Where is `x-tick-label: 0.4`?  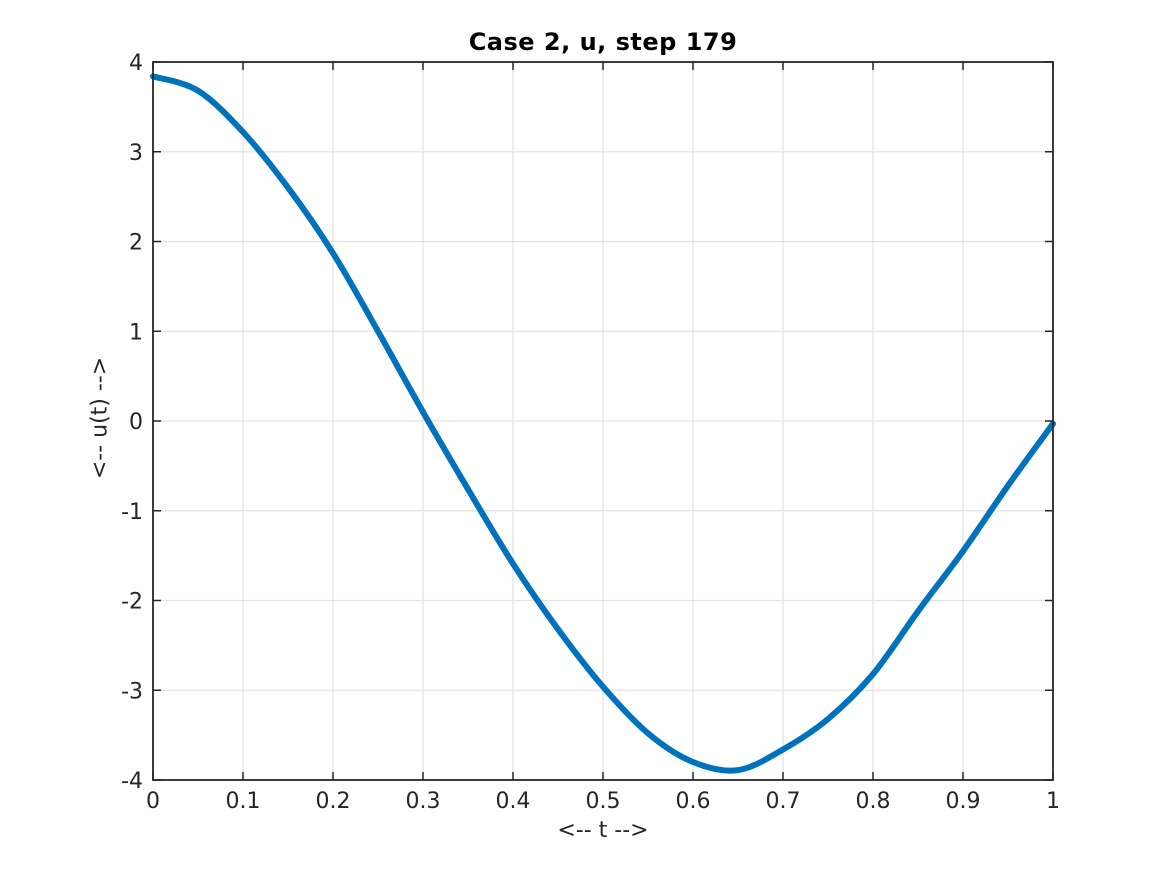 x-tick-label: 0.4 is located at coordinates (513, 801).